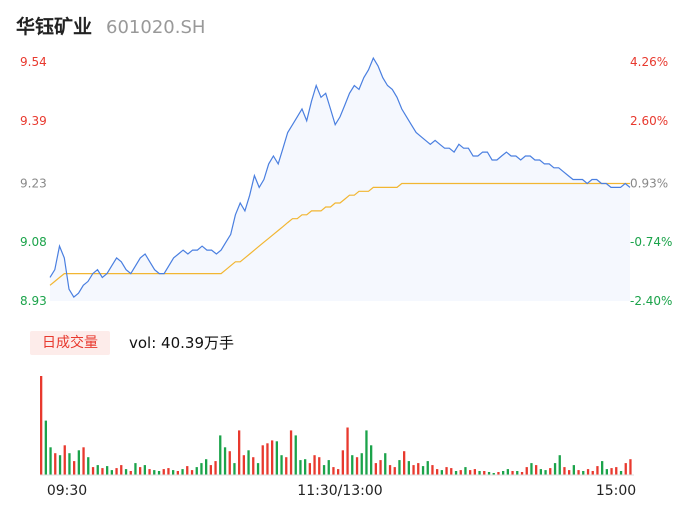  I want to click on x-tick: 15:00, so click(616, 491).